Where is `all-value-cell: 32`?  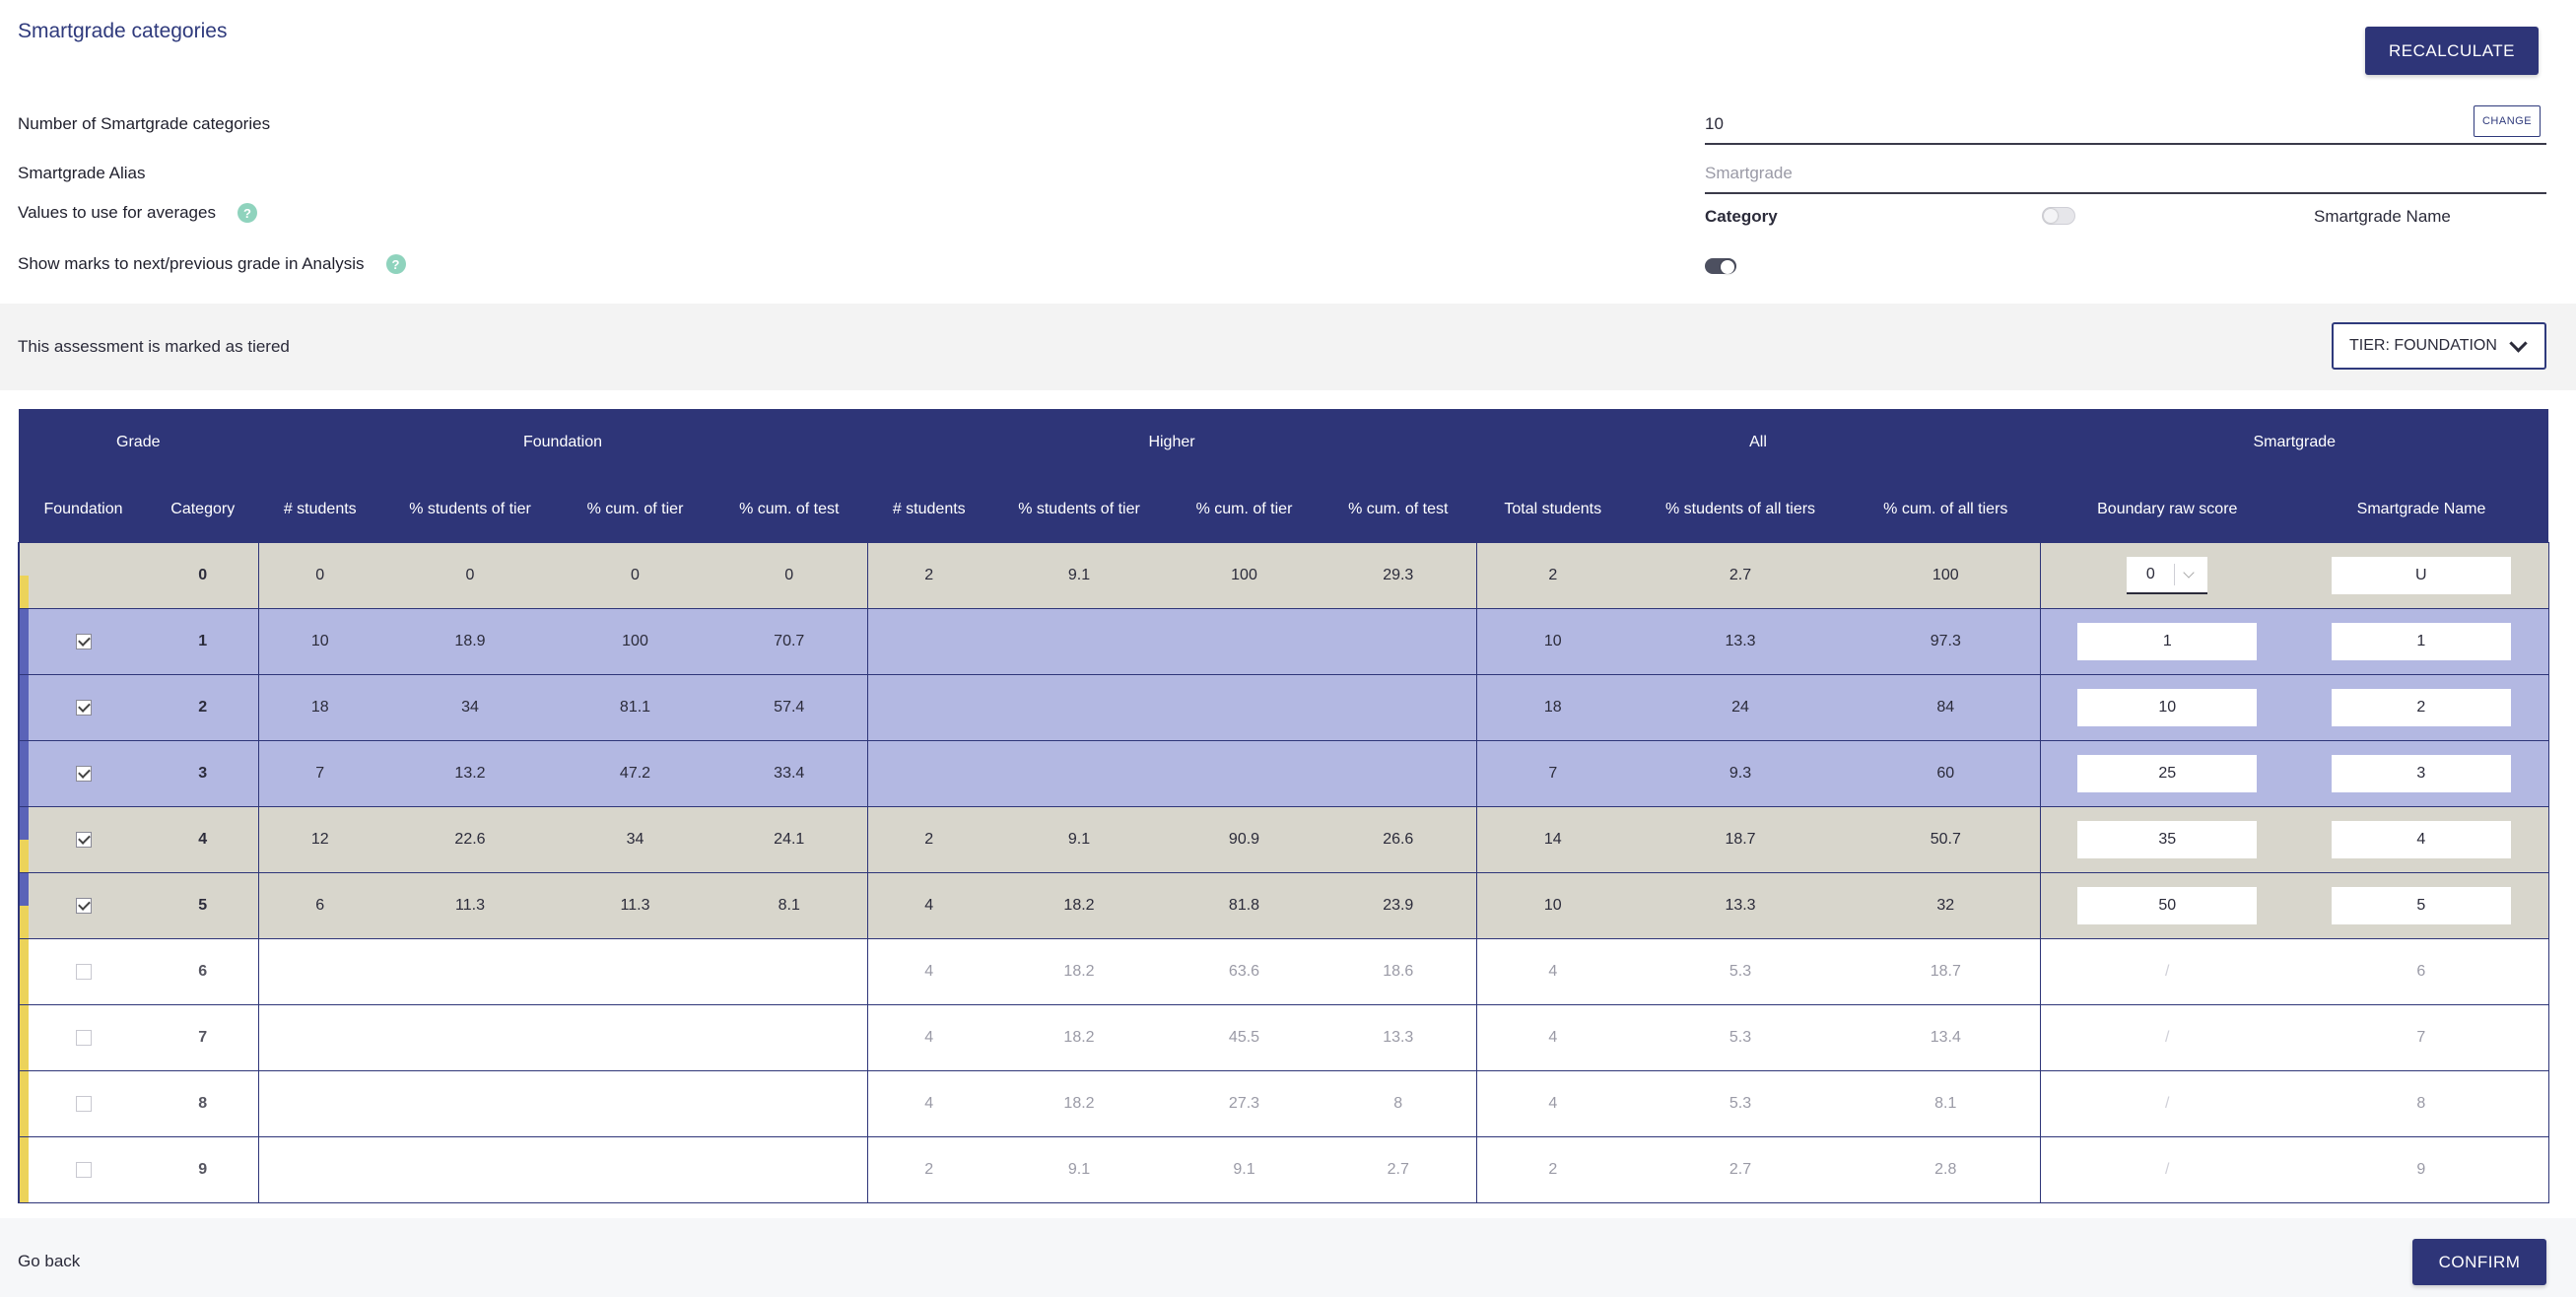
all-value-cell: 32 is located at coordinates (1946, 905).